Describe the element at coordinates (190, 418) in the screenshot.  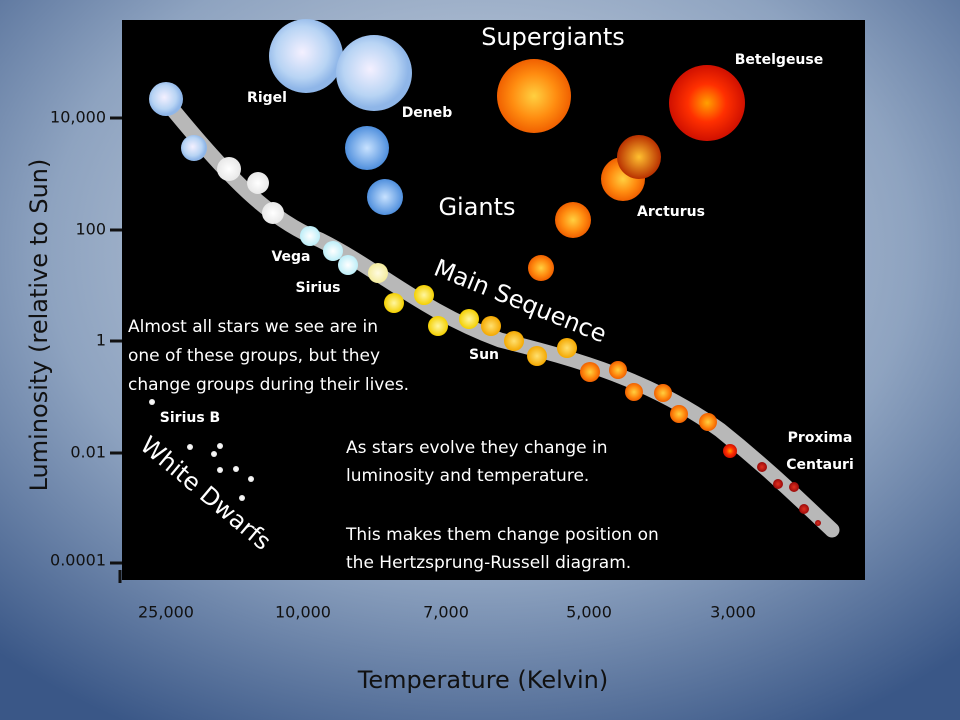
I see `star-name: Sirius B` at that location.